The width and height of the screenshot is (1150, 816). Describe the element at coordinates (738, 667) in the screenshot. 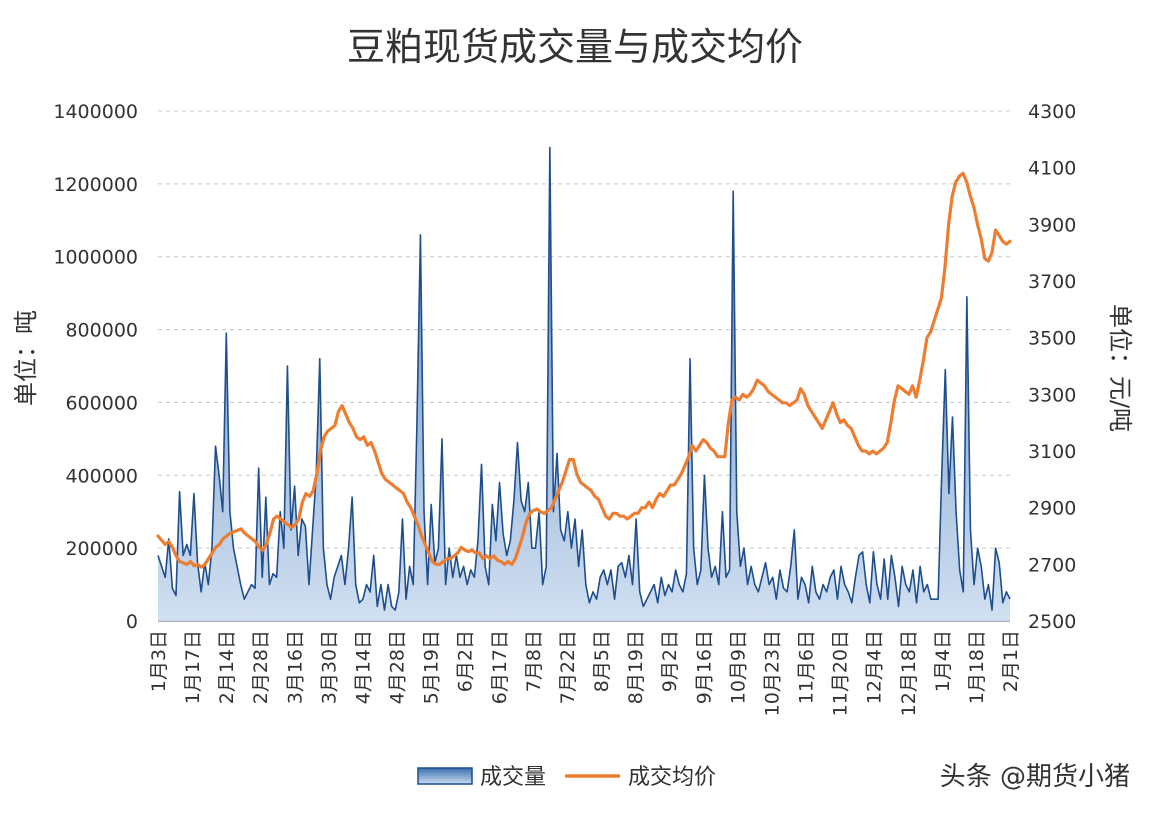

I see `x-tick-label: 10月9日` at that location.